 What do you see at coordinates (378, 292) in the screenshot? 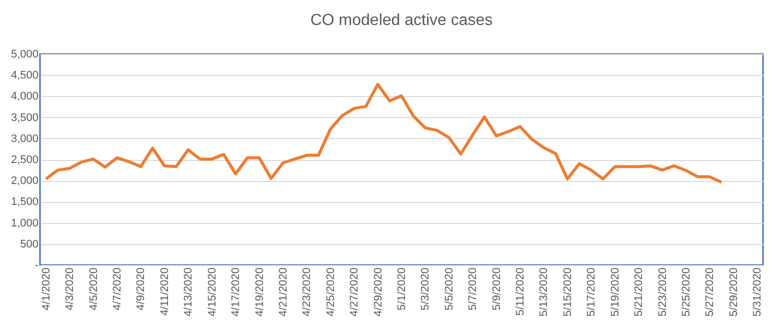
I see `x-tick-label: 4/29/2020` at bounding box center [378, 292].